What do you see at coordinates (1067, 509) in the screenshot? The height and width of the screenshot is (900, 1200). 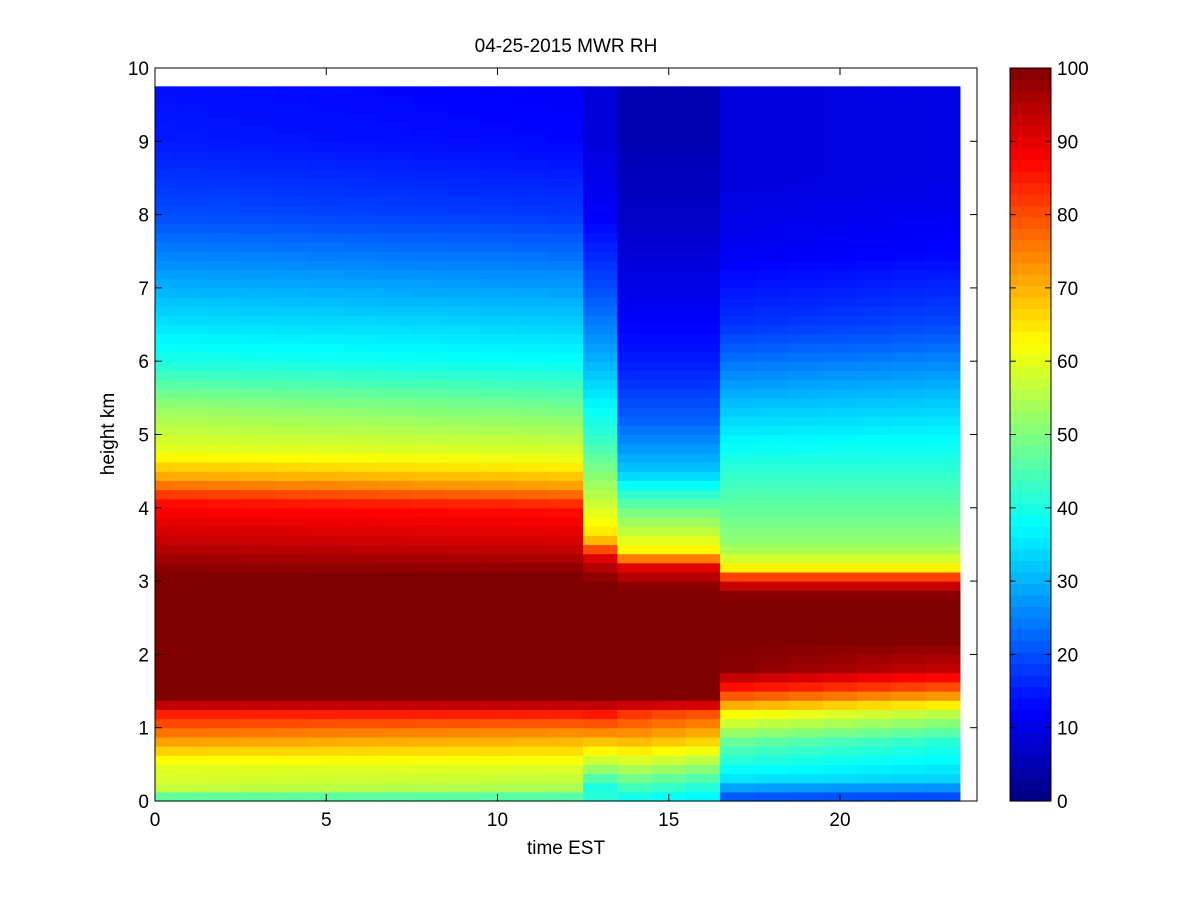 I see `colorbar-tick-label: 40` at bounding box center [1067, 509].